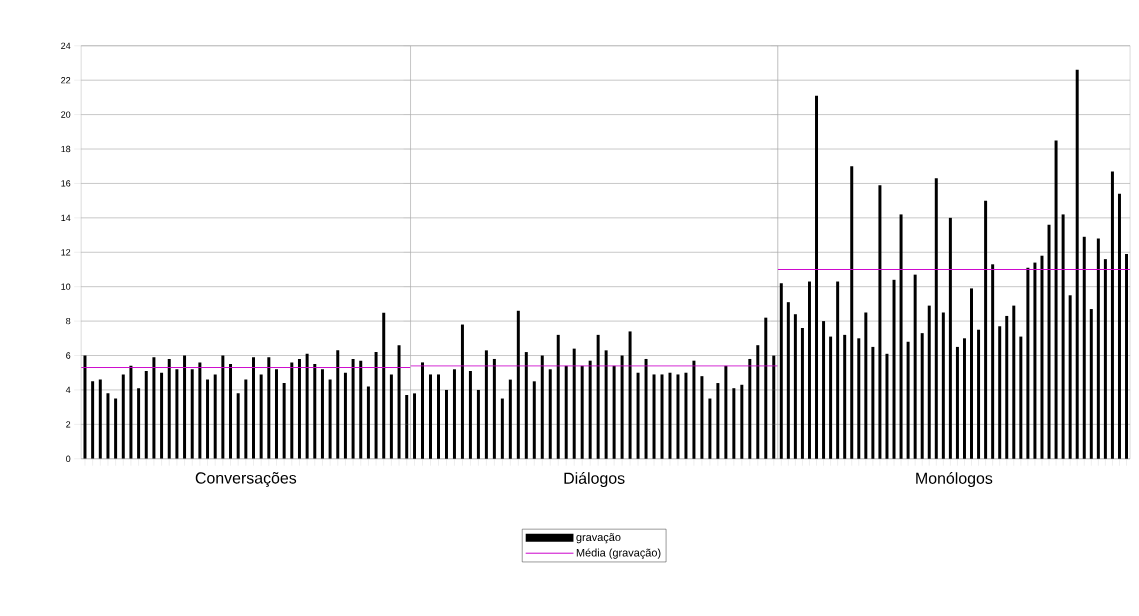 The image size is (1139, 616). What do you see at coordinates (246, 479) in the screenshot?
I see `x-axis-title: Conversações` at bounding box center [246, 479].